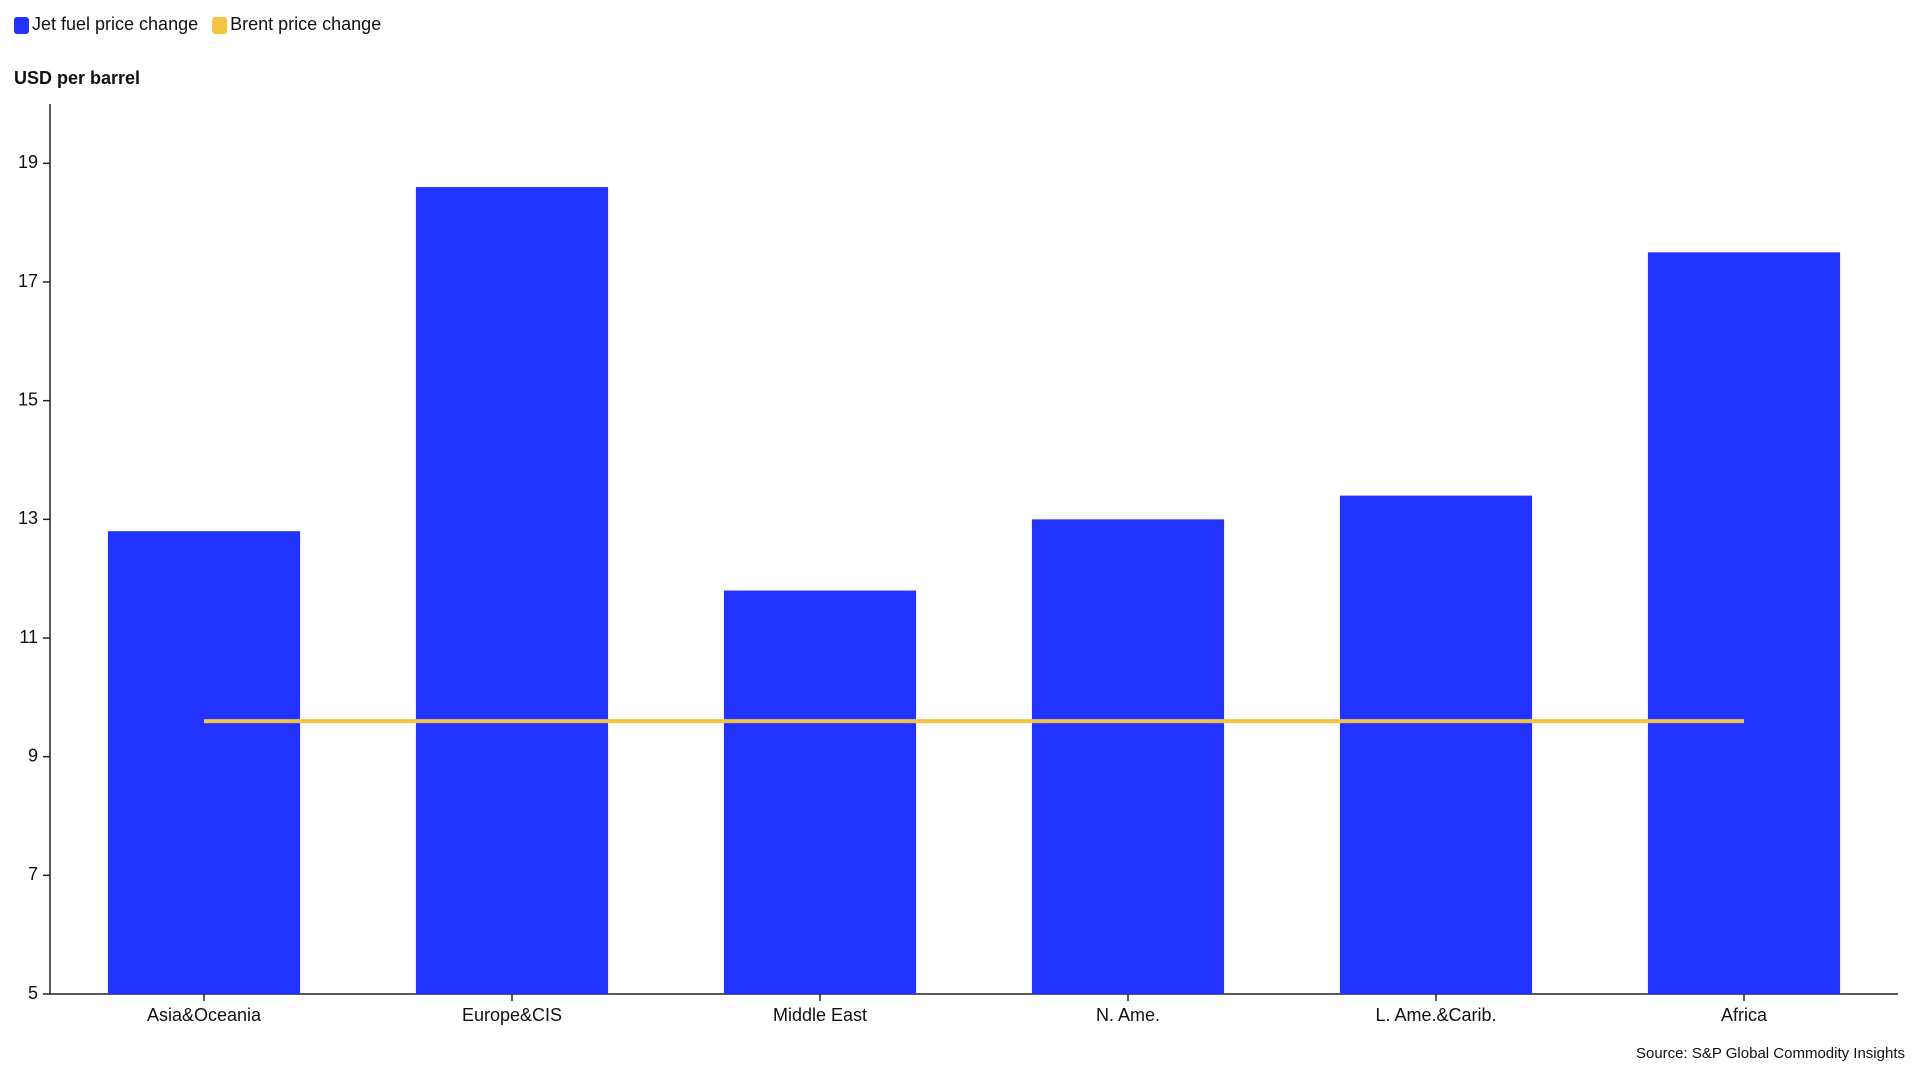  Describe the element at coordinates (820, 1015) in the screenshot. I see `x-tick-label: Middle East` at that location.